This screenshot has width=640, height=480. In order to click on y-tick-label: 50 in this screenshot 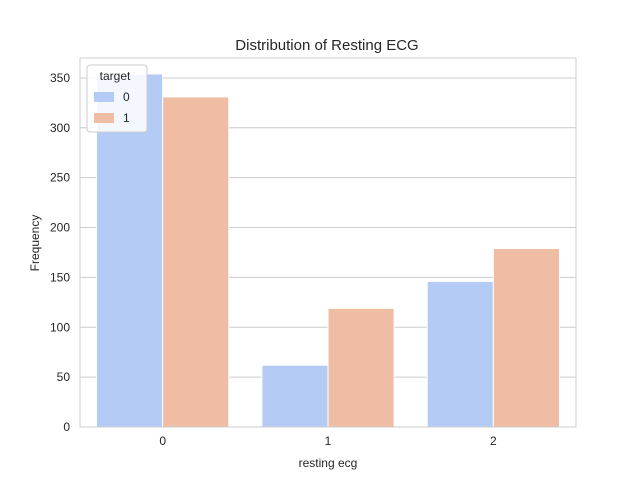, I will do `click(64, 377)`.